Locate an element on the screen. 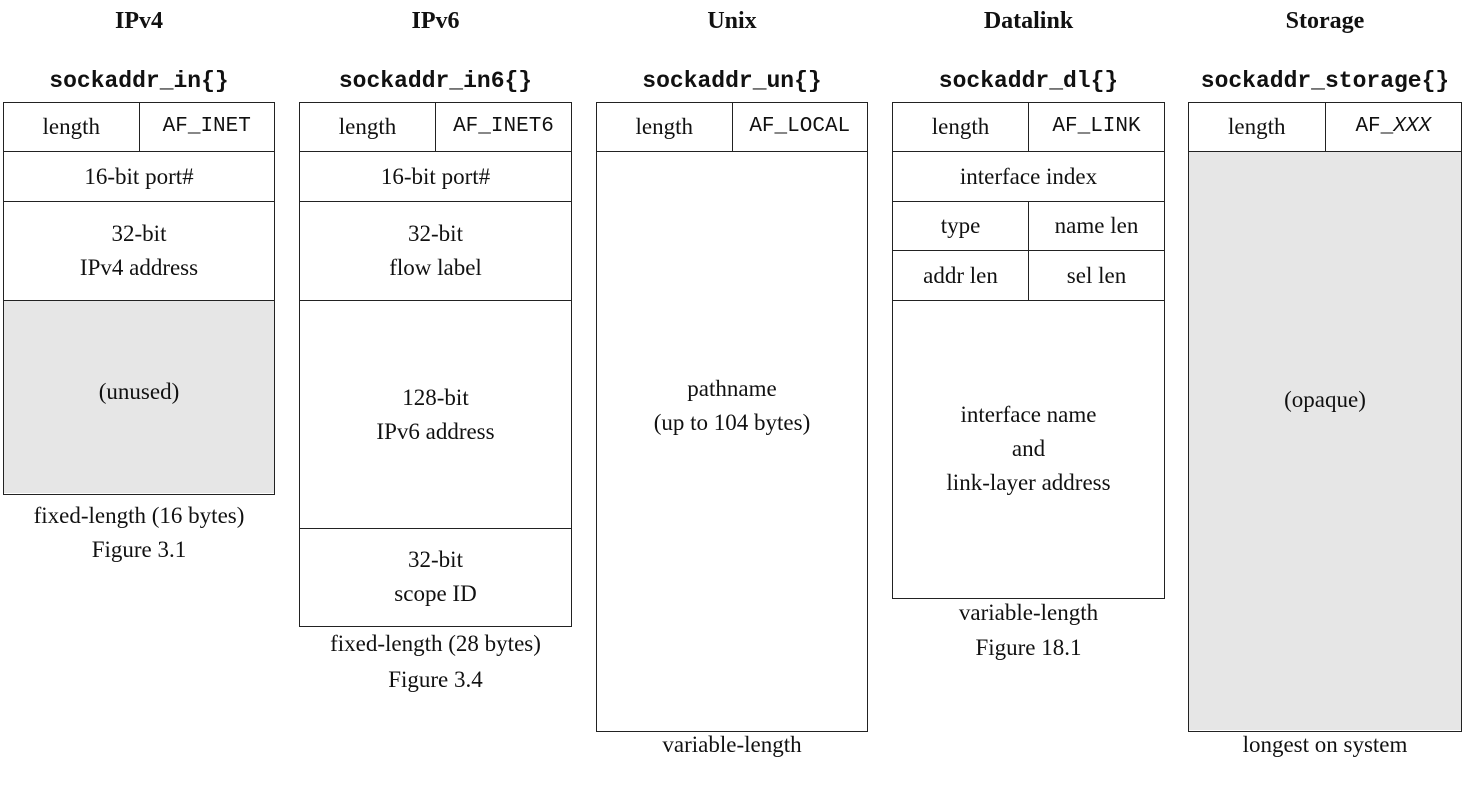 The width and height of the screenshot is (1472, 787). family-constant-cell: AF_INET6 is located at coordinates (503, 127).